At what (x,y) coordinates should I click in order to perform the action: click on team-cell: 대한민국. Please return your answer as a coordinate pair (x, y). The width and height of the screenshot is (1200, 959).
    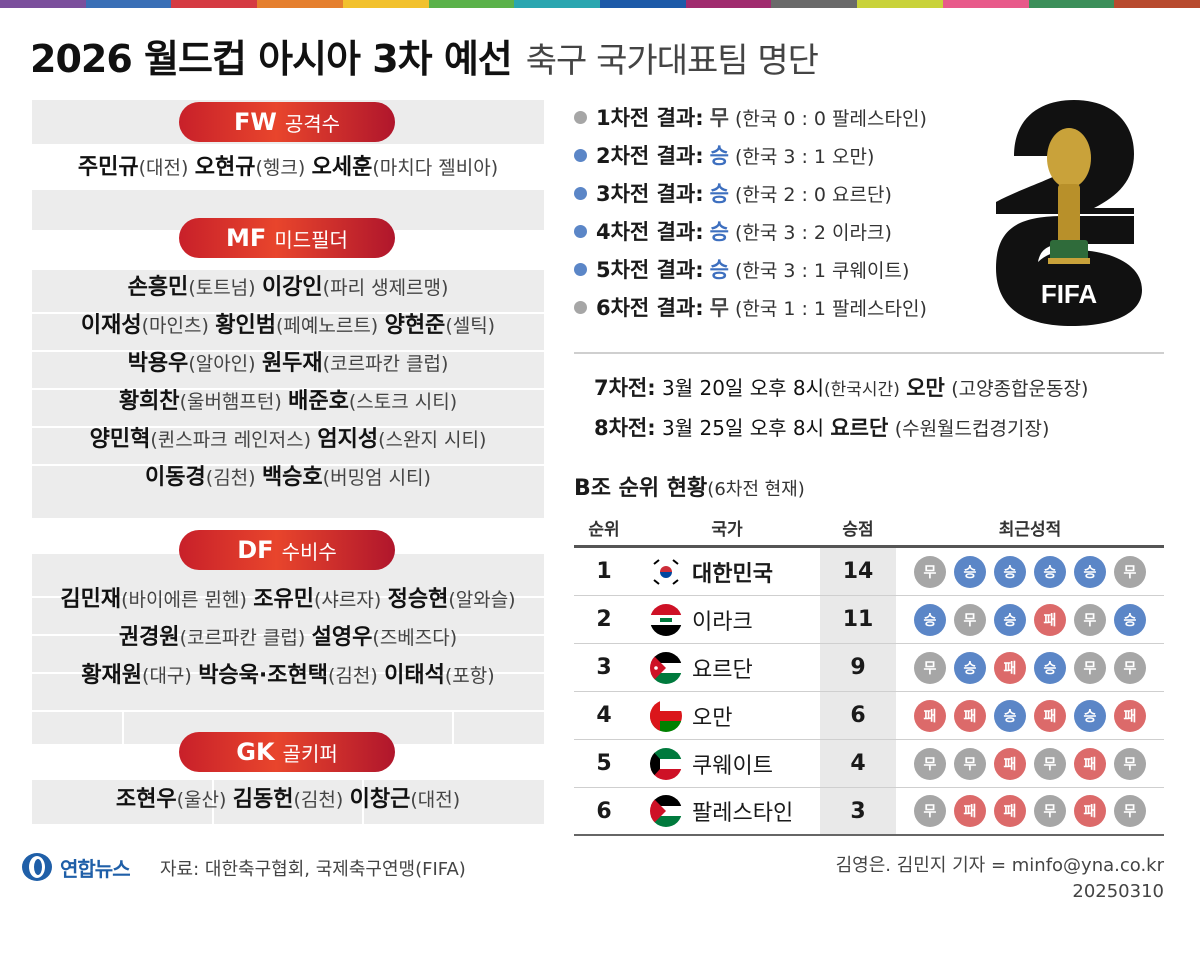
    Looking at the image, I should click on (727, 571).